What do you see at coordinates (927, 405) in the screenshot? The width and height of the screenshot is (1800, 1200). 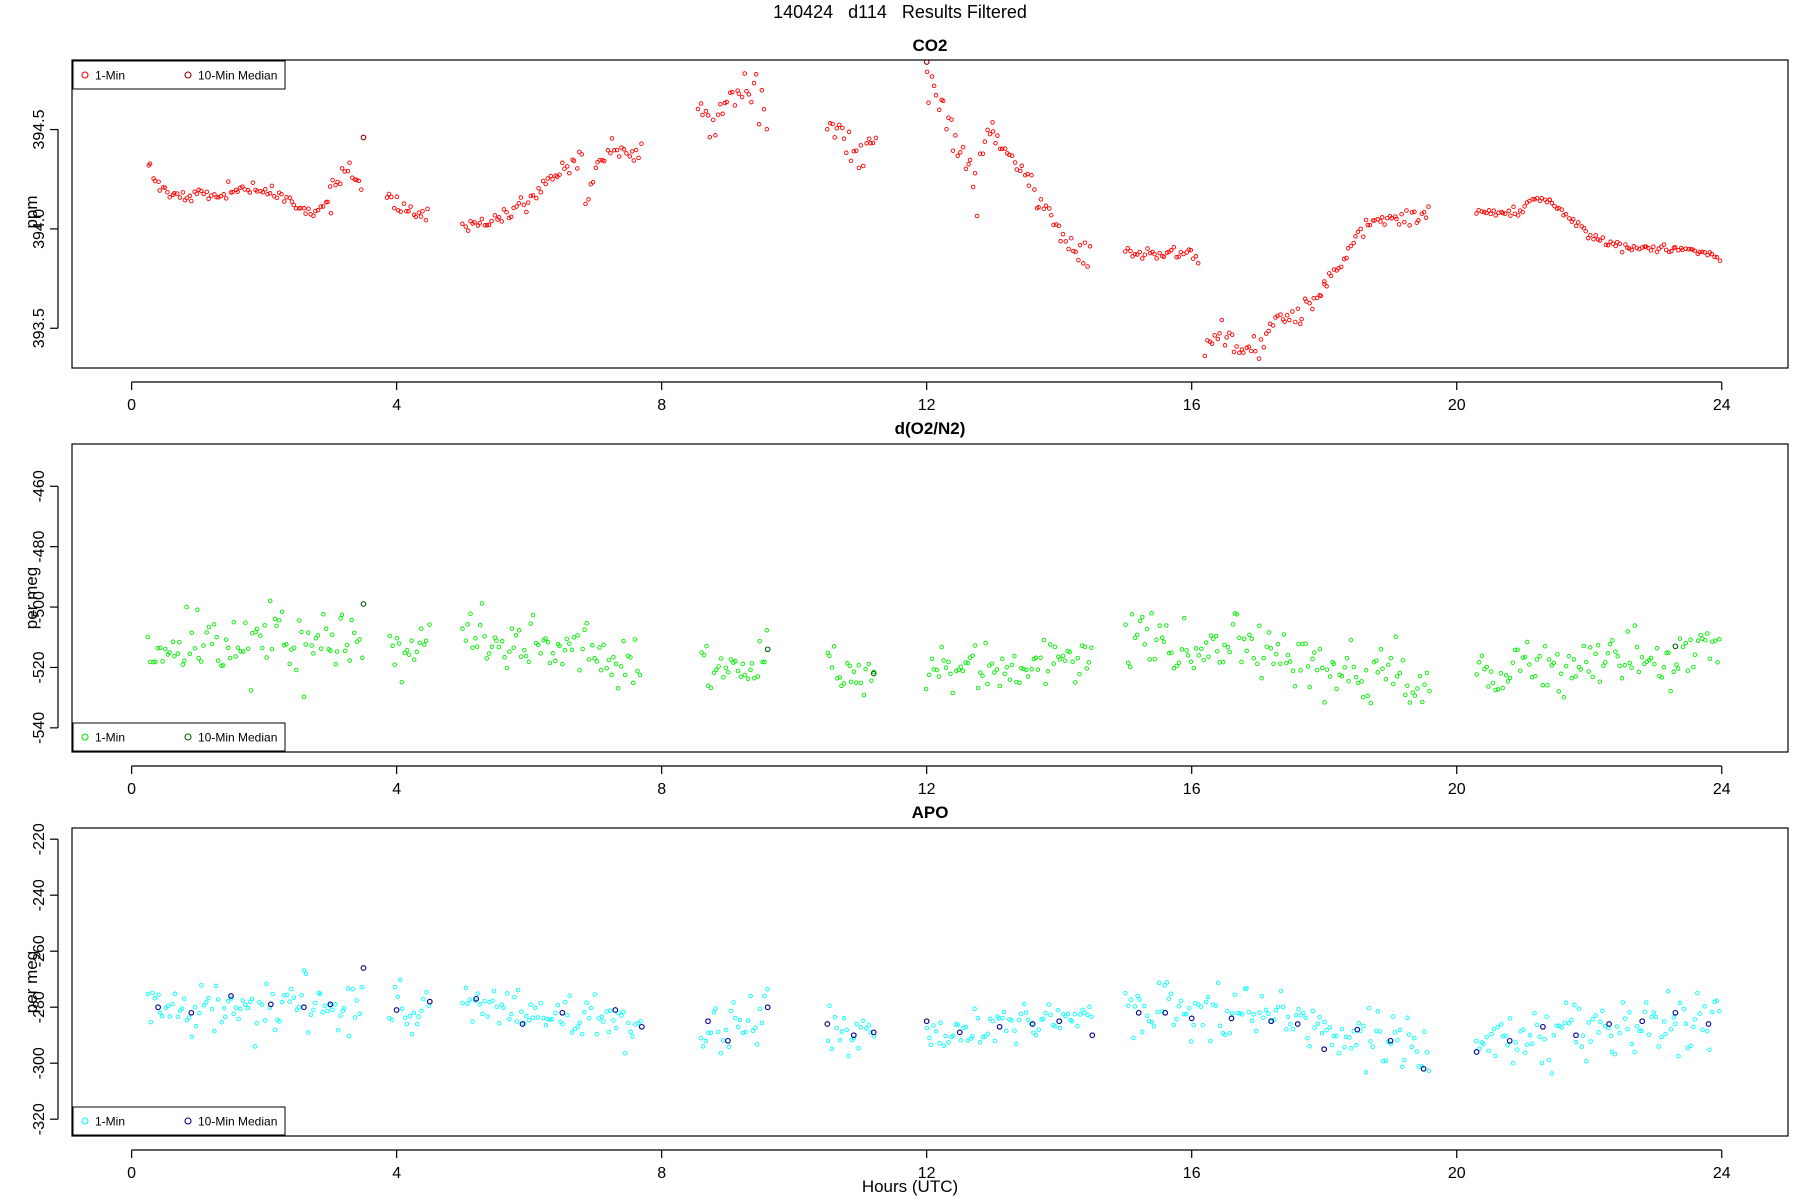 I see `x-tick-label: 12` at bounding box center [927, 405].